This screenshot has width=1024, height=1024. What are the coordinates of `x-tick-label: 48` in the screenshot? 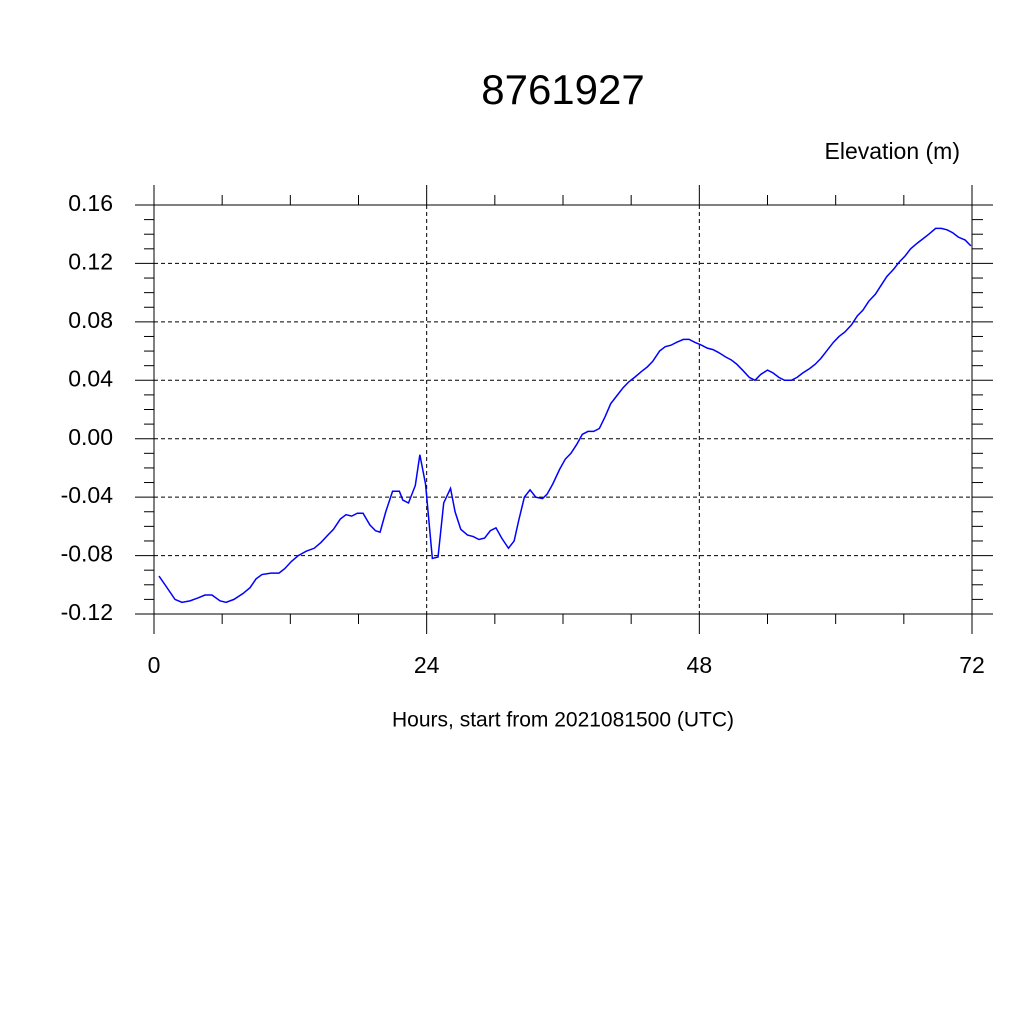 It's located at (700, 665).